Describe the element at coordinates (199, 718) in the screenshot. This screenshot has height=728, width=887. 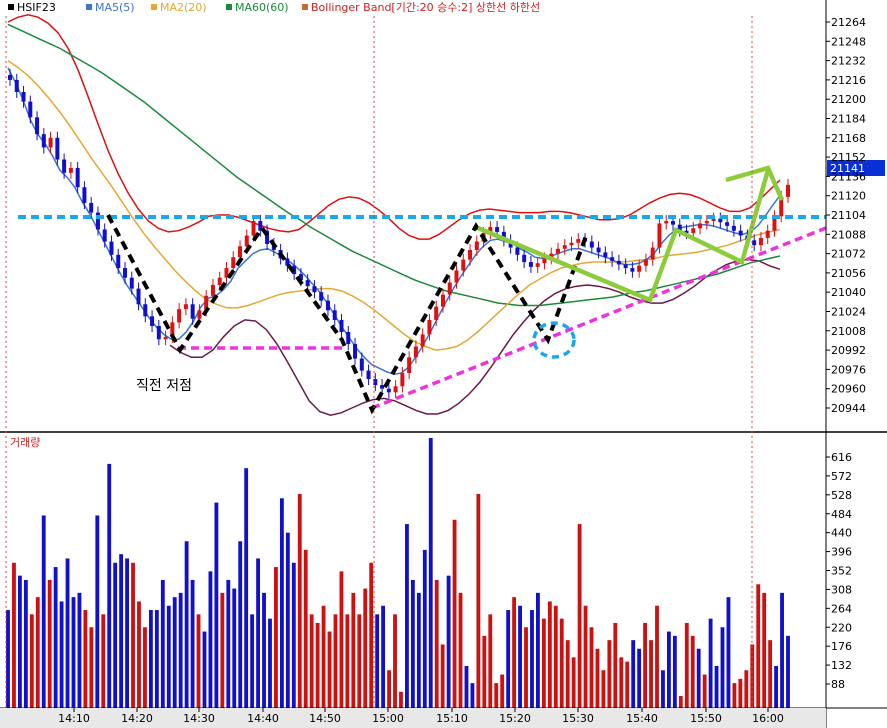
I see `x-tick-label: 14:30` at that location.